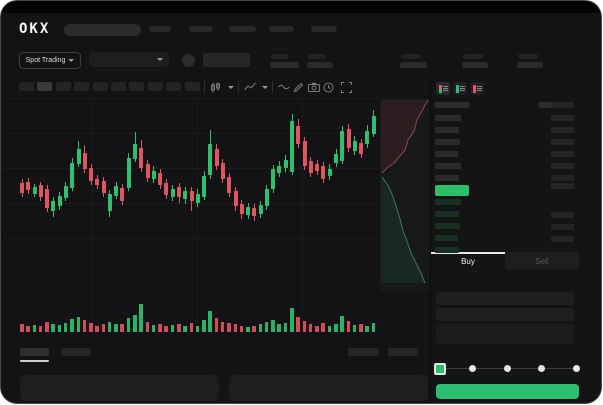 This screenshot has width=603, height=405. Describe the element at coordinates (250, 87) in the screenshot. I see `line-style-icon` at that location.